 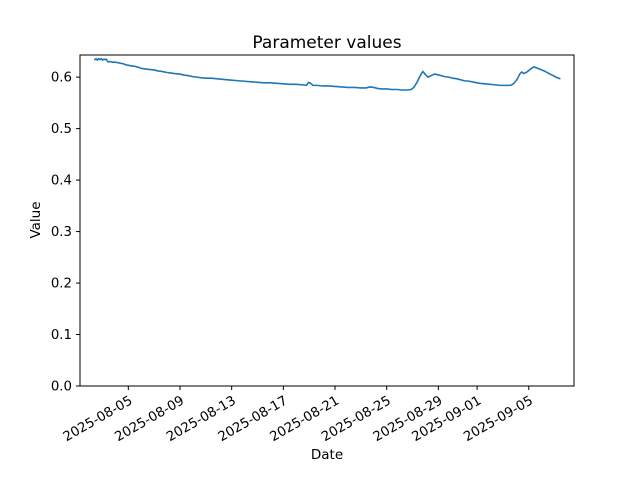 What do you see at coordinates (61, 181) in the screenshot?
I see `y-tick-label: 0.4` at bounding box center [61, 181].